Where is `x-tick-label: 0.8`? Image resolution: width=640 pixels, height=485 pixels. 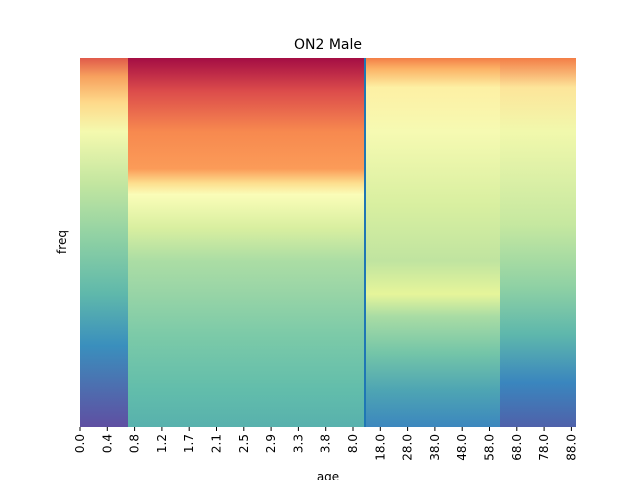
x-tick-label: 0.8 is located at coordinates (135, 443).